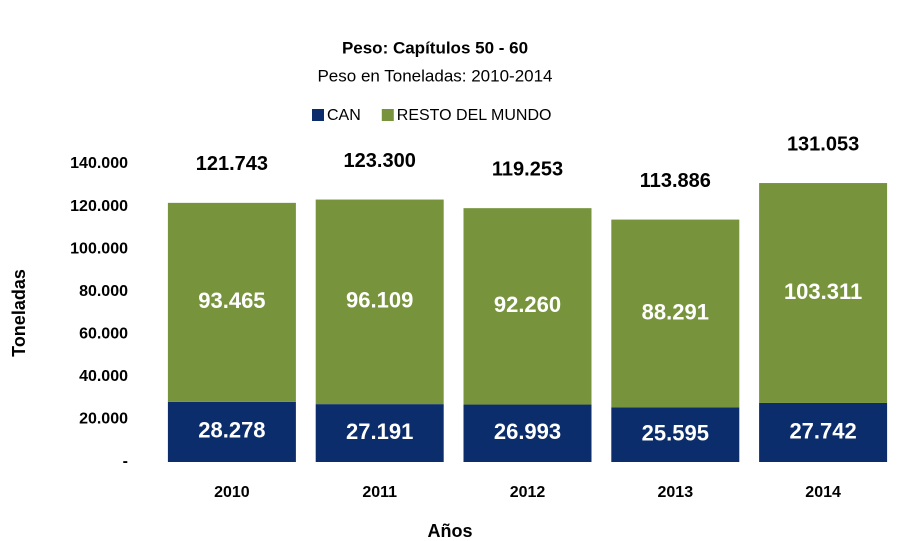  I want to click on value-label: 93.465, so click(231, 300).